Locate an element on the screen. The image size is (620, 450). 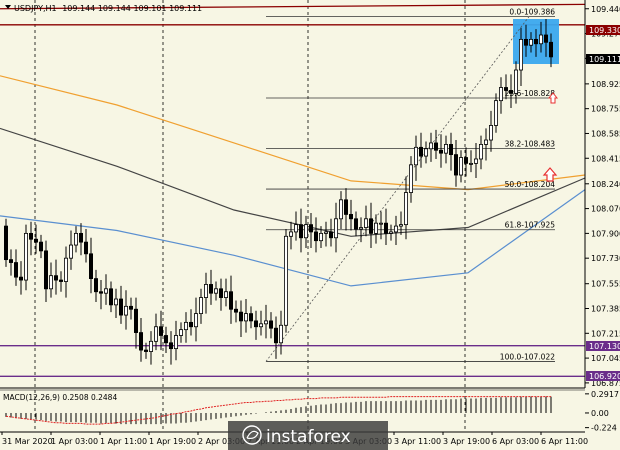
red-up-arrow-small-icon is located at coordinates (553, 98).